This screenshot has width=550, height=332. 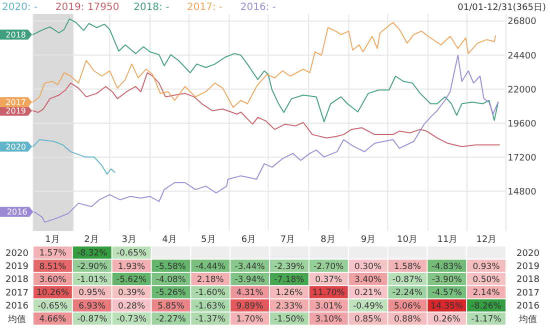 I want to click on data-label: -3.90%, so click(x=447, y=279).